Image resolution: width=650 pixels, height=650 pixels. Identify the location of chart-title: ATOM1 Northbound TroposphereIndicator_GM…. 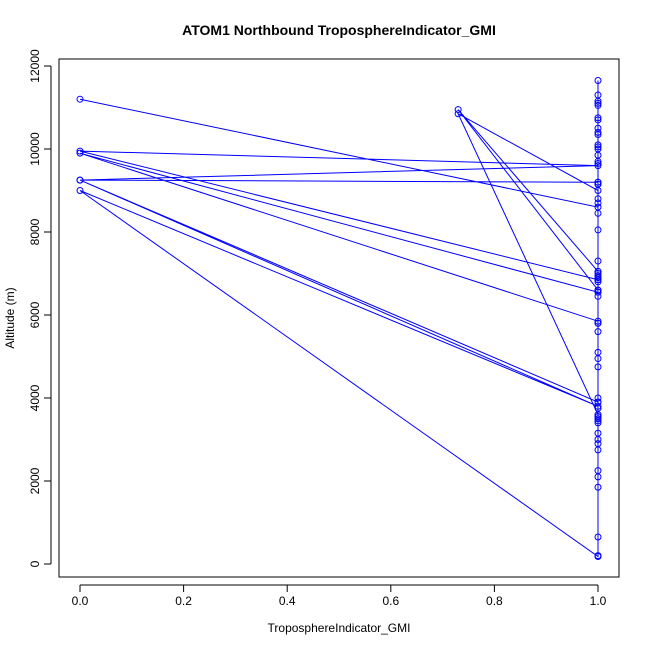
(339, 30).